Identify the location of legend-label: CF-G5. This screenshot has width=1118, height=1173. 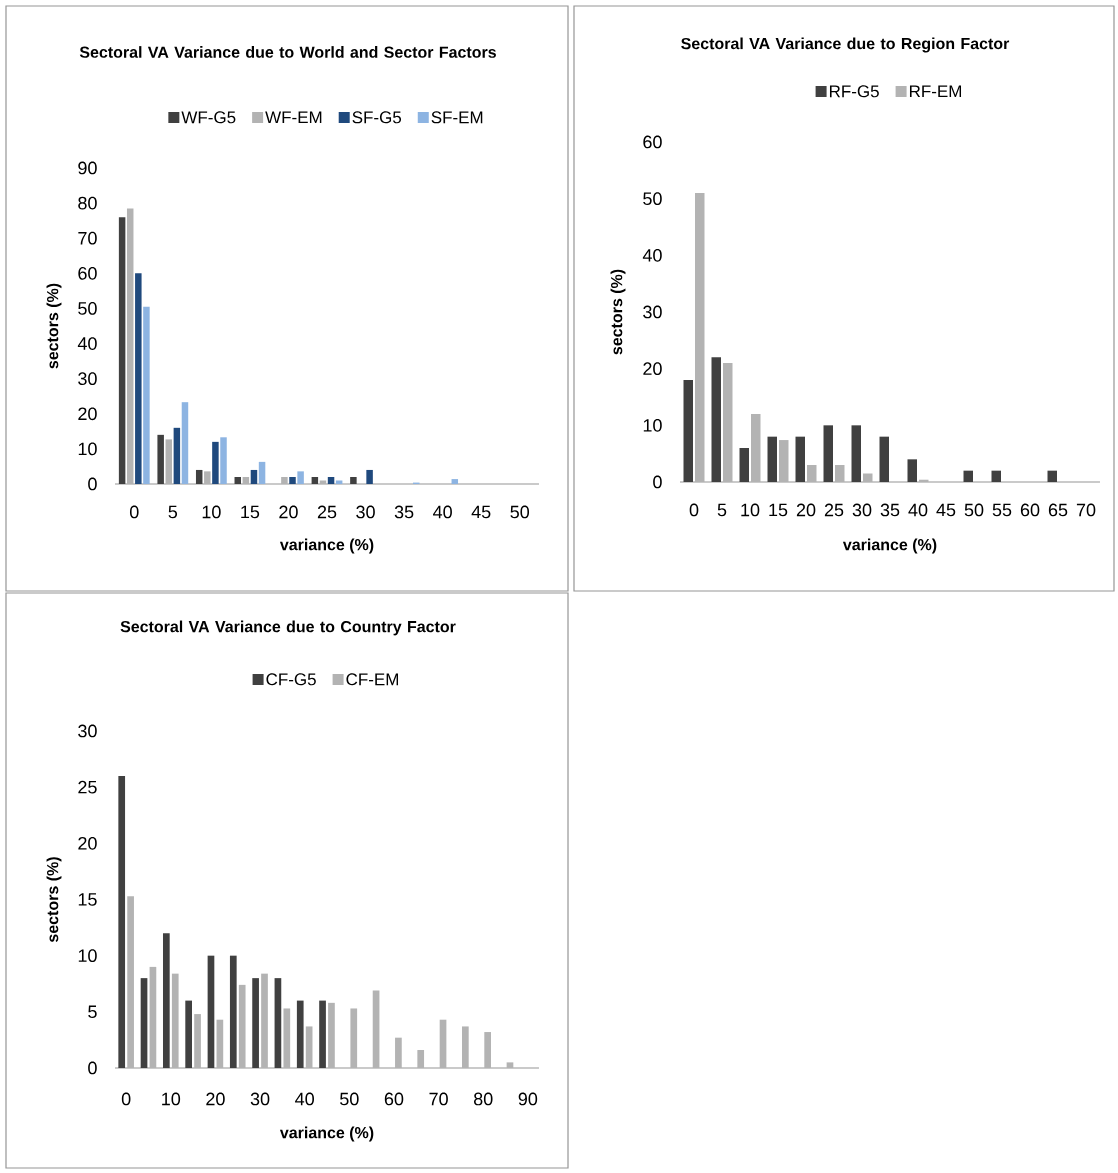
(291, 679).